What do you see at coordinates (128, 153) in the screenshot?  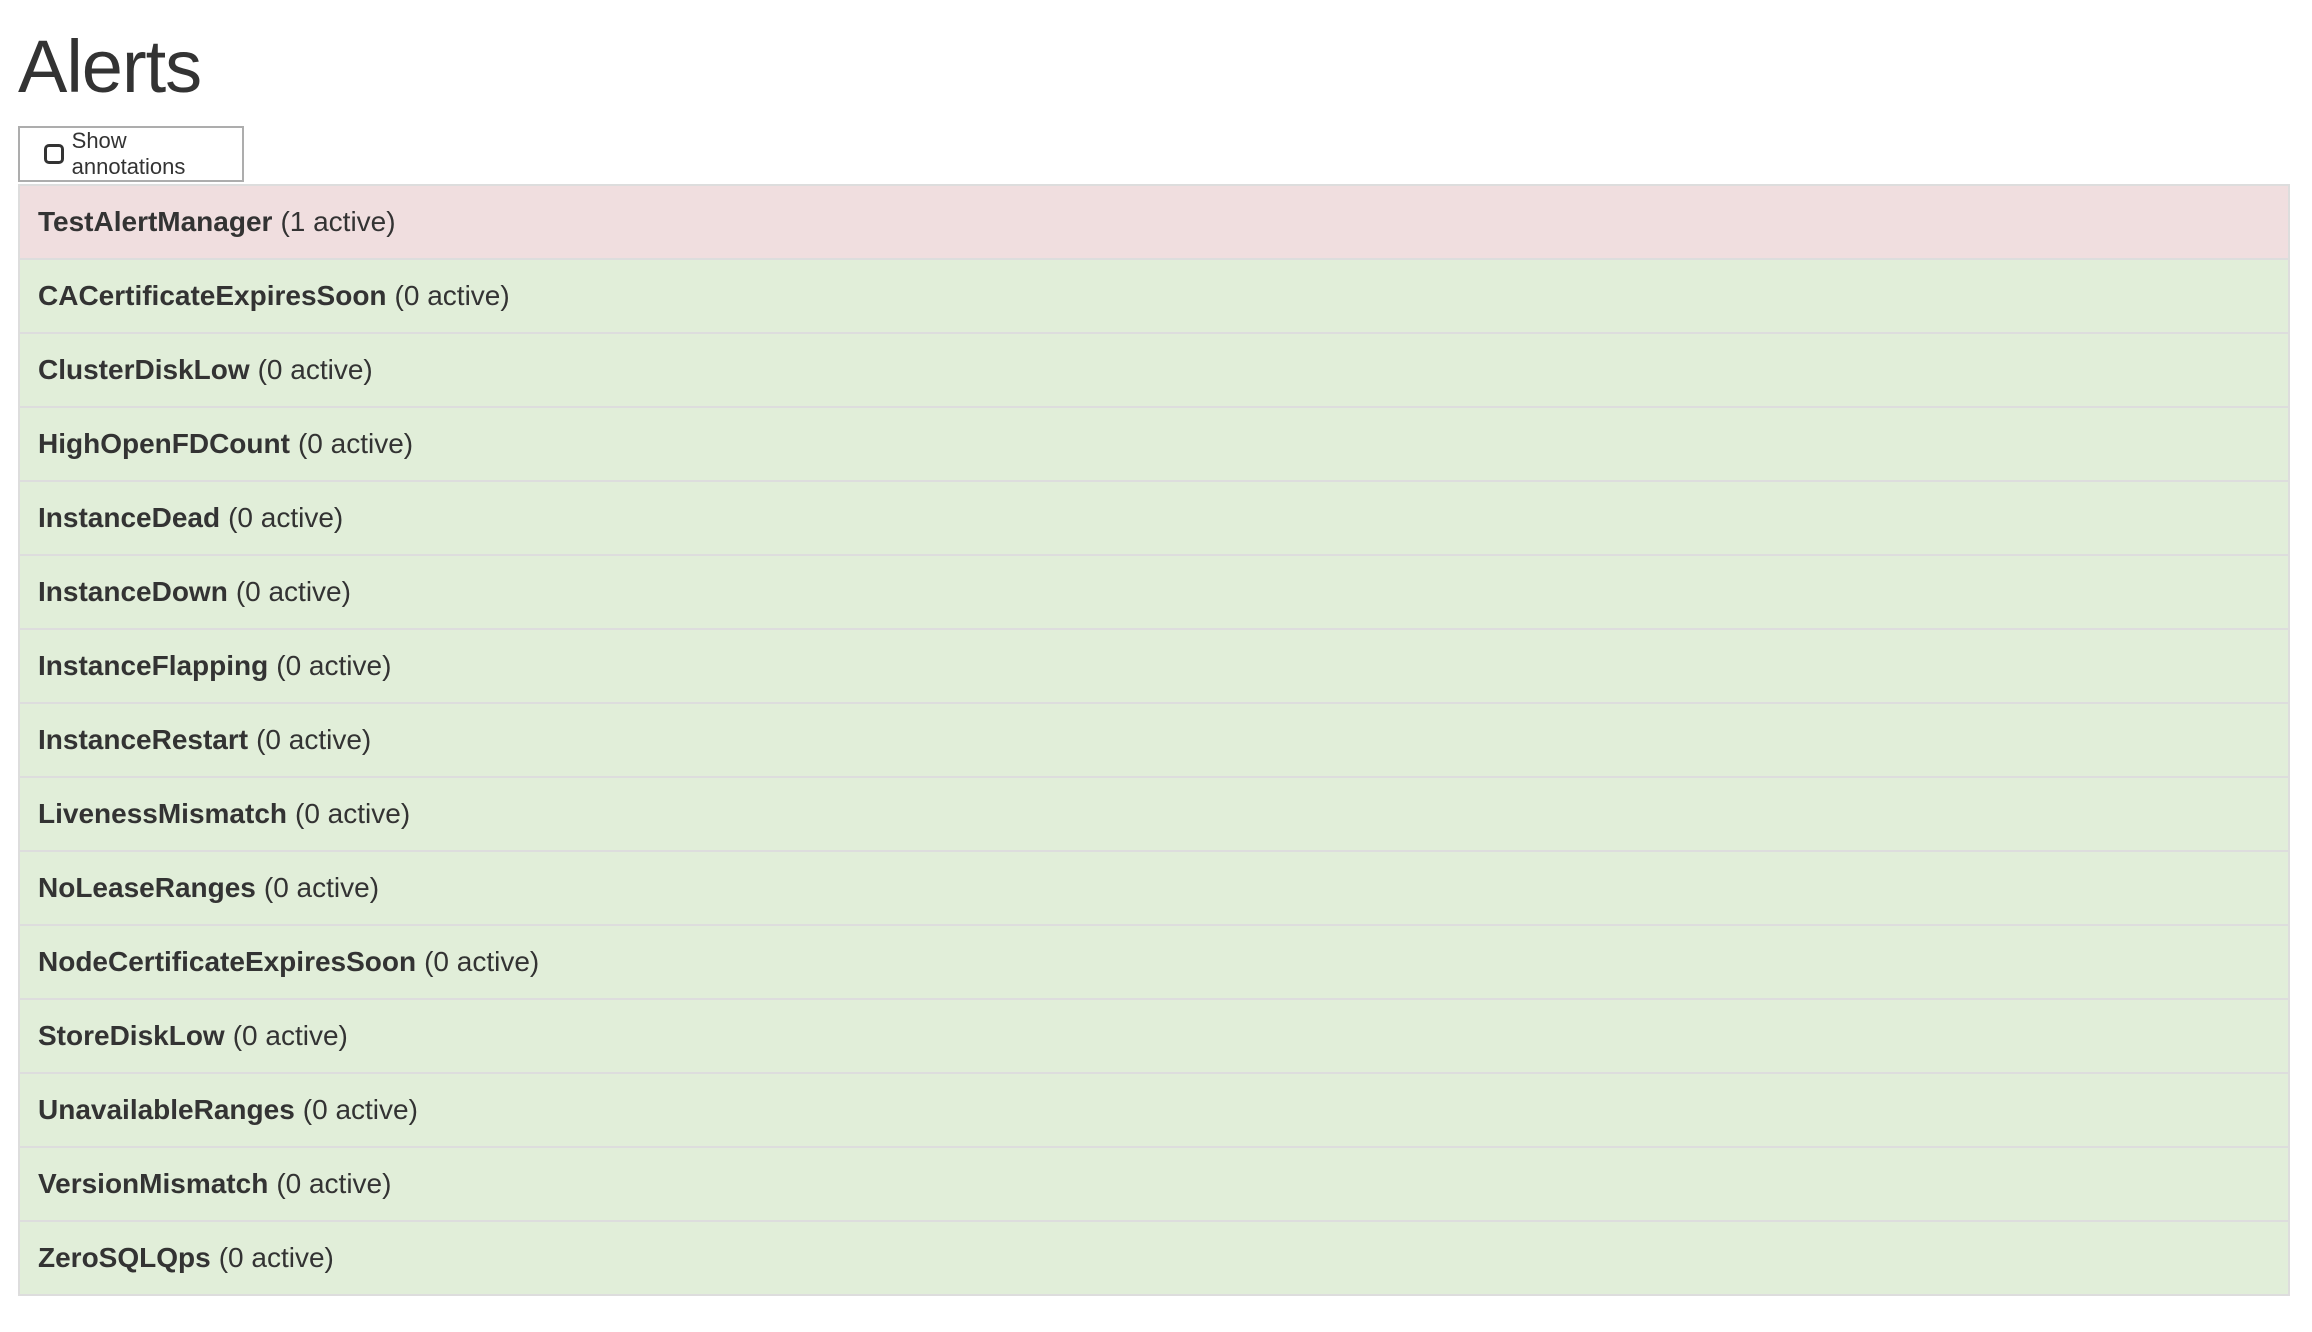 I see `show-annotations-label: Show annotations` at bounding box center [128, 153].